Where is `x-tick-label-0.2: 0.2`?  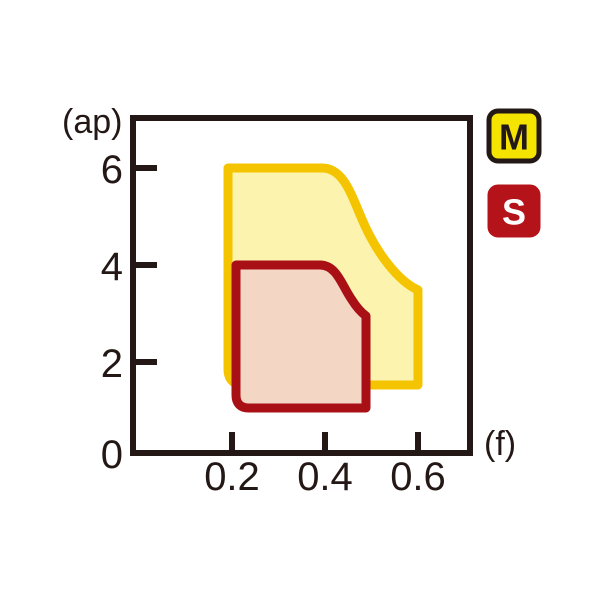
x-tick-label-0.2: 0.2 is located at coordinates (232, 477).